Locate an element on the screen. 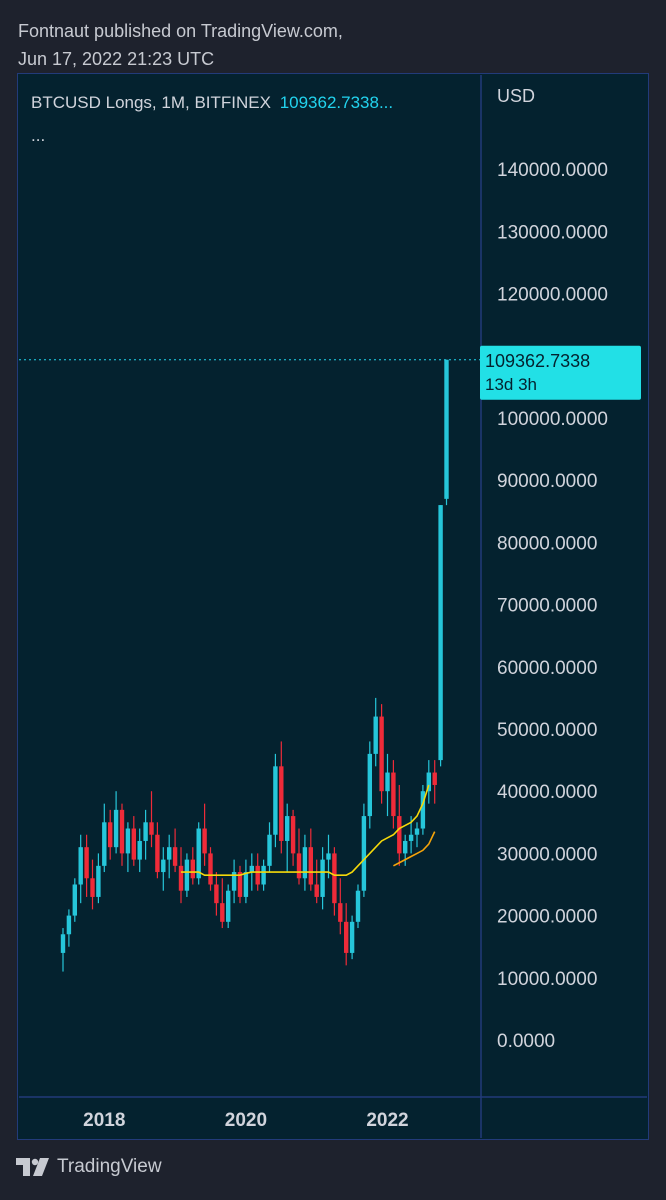 The width and height of the screenshot is (666, 1200). footer-brand-label: TradingView is located at coordinates (109, 1166).